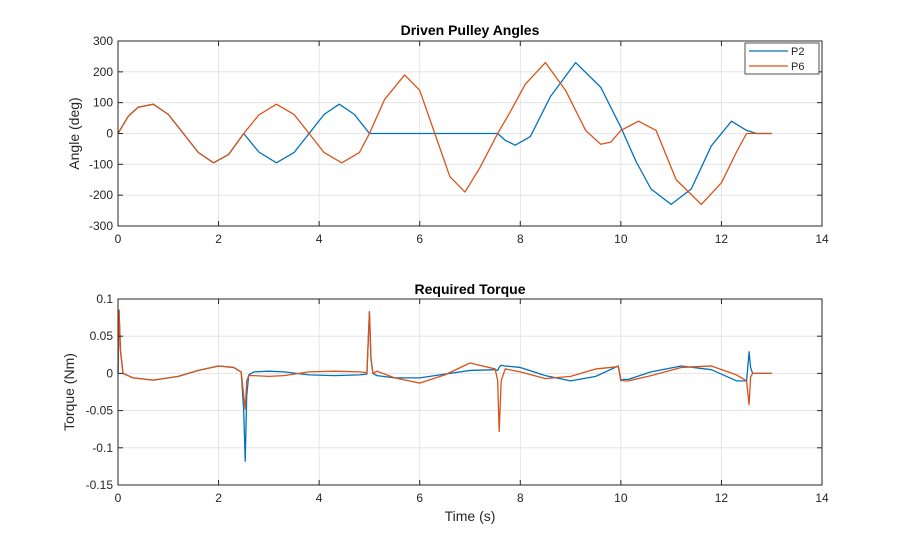  Describe the element at coordinates (470, 516) in the screenshot. I see `torque-chart-xlabel: Time (s)` at that location.